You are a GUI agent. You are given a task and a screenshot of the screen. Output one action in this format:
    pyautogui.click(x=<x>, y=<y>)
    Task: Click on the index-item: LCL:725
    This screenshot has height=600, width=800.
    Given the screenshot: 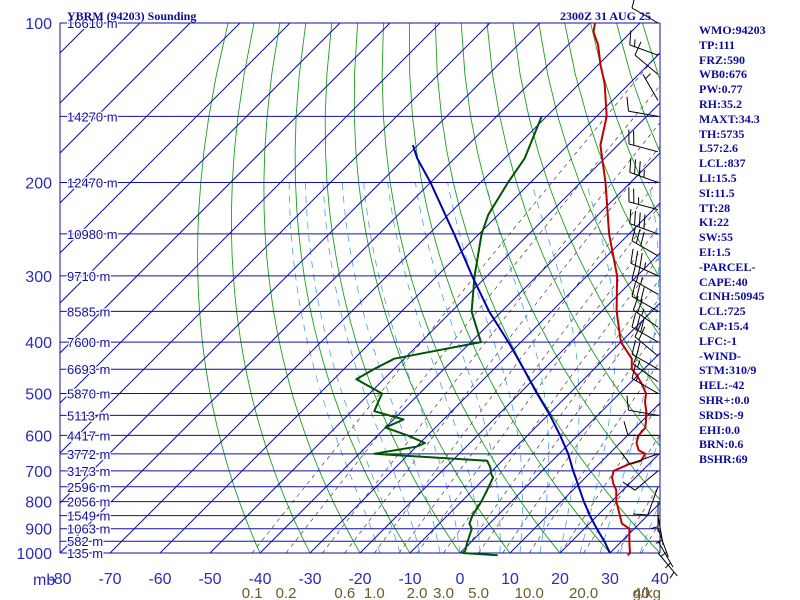 What is the action you would take?
    pyautogui.click(x=722, y=311)
    